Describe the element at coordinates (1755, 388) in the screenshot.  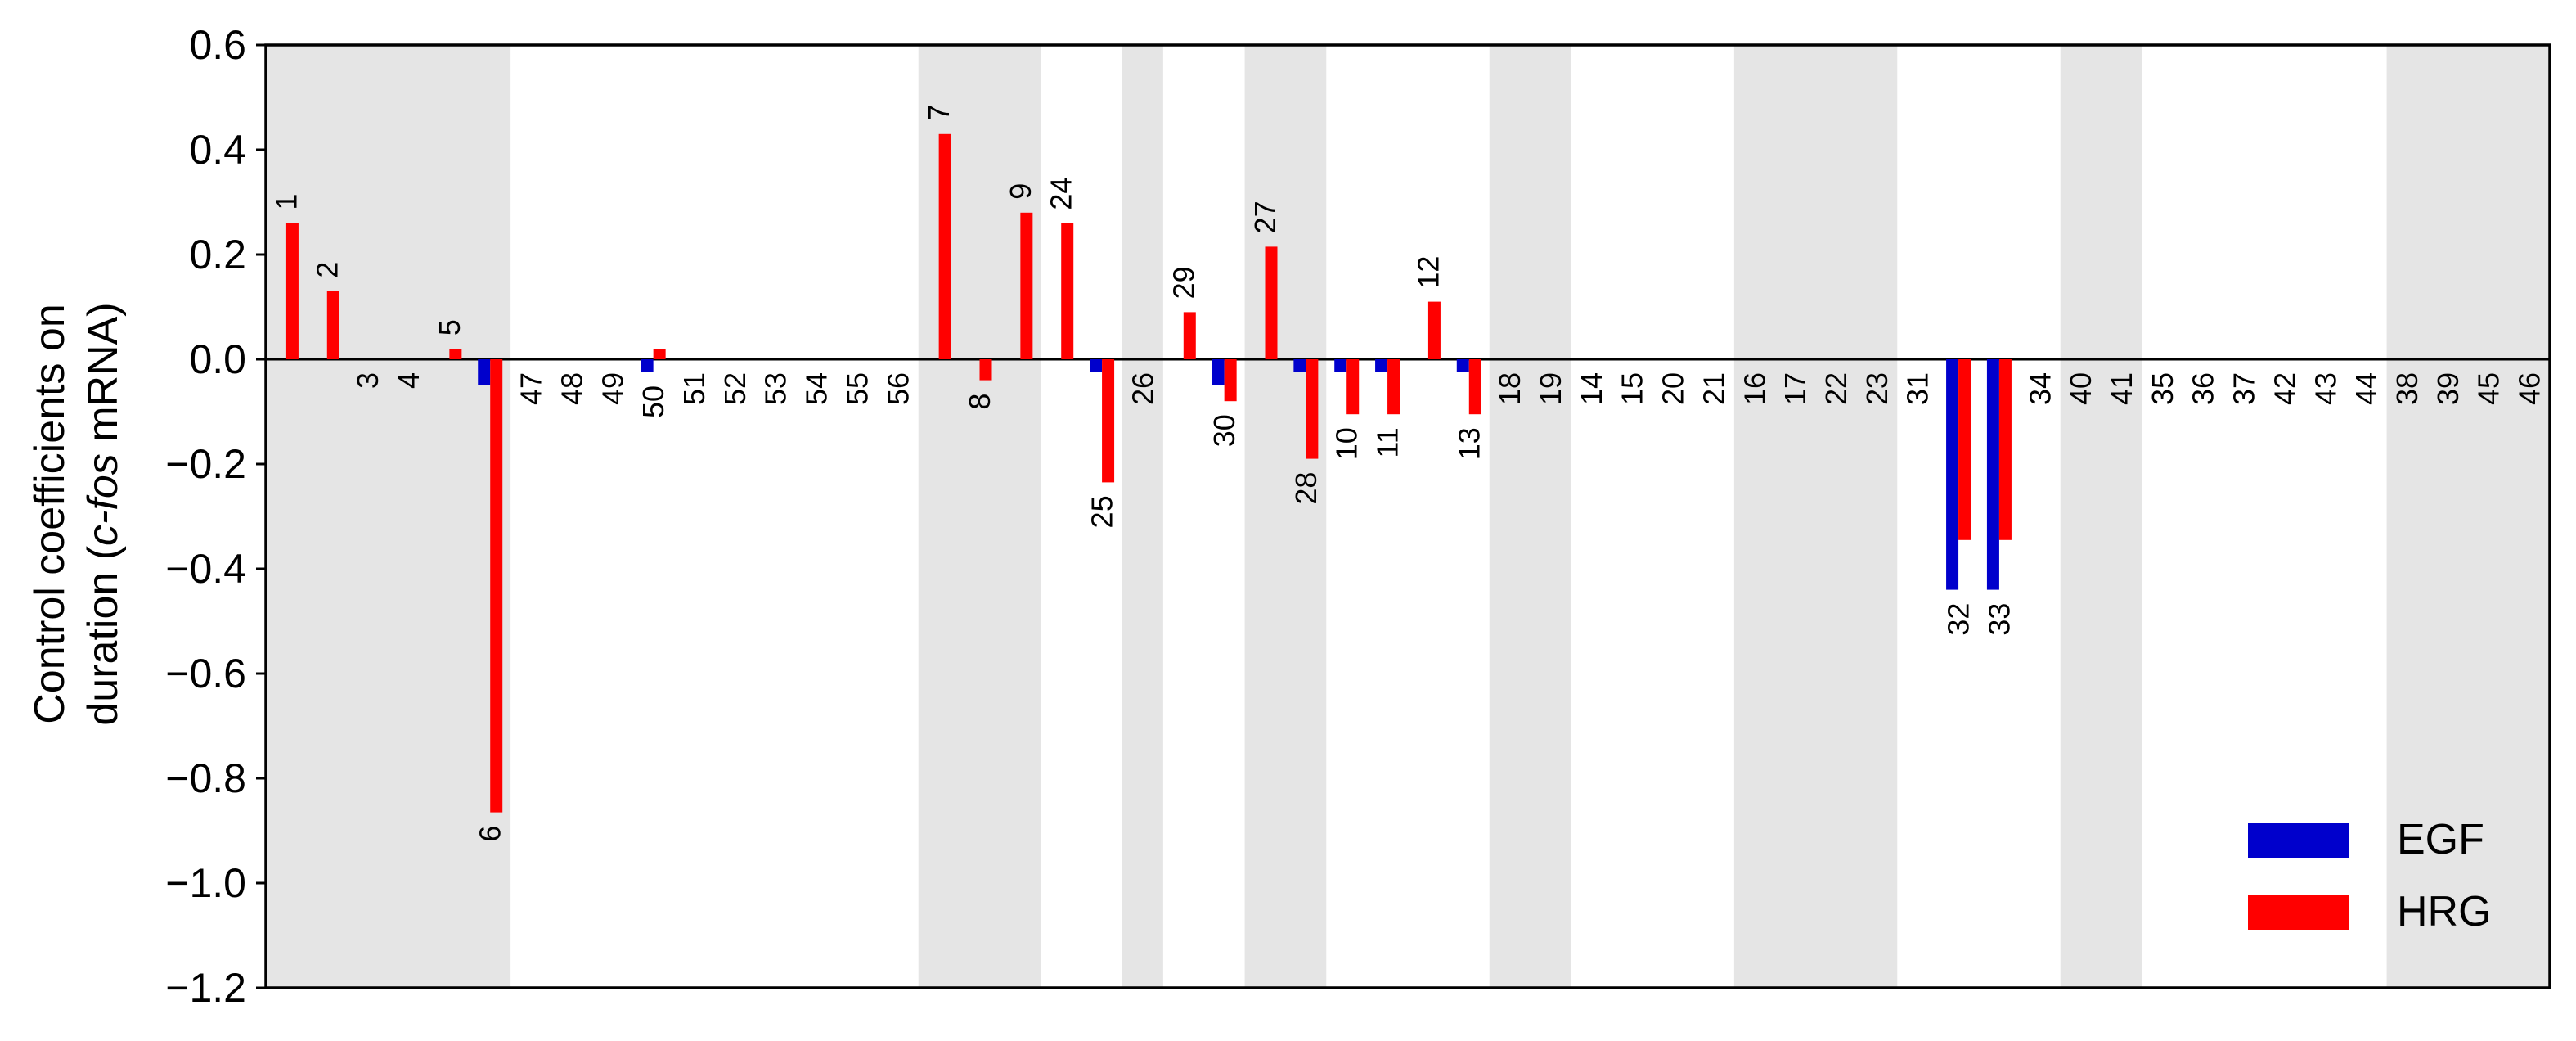
I see `category-label-16: 16` at that location.